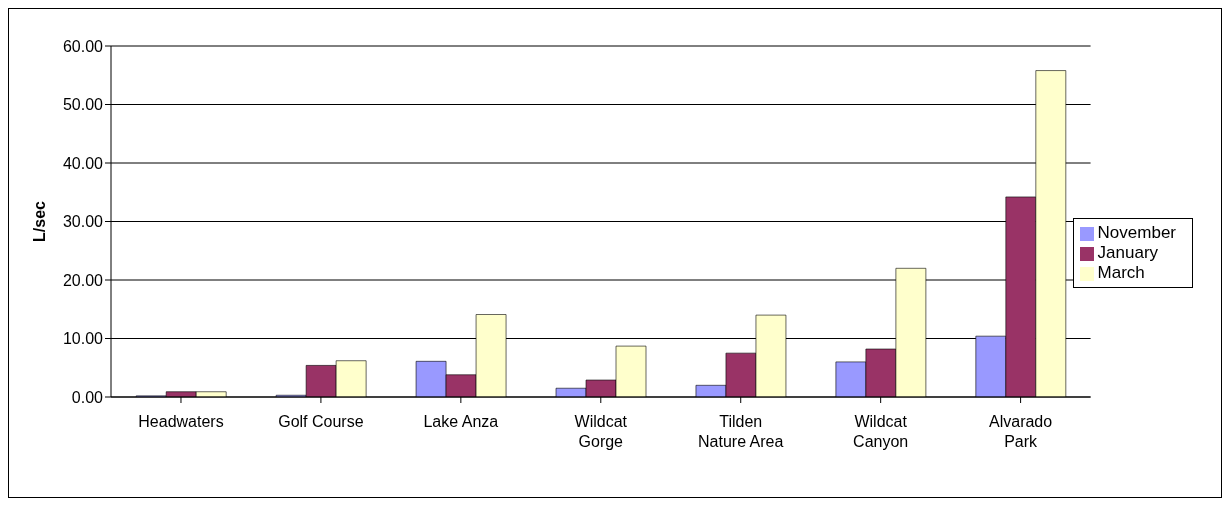 Image resolution: width=1230 pixels, height=506 pixels. What do you see at coordinates (83, 46) in the screenshot?
I see `y-tick-label: 60.00` at bounding box center [83, 46].